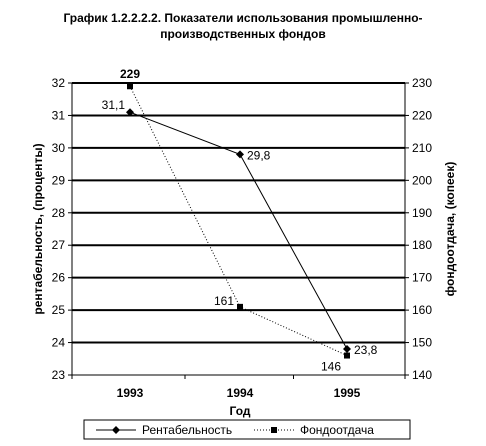  What do you see at coordinates (224, 301) in the screenshot?
I see `data-label-fondootdacha: 161` at bounding box center [224, 301].